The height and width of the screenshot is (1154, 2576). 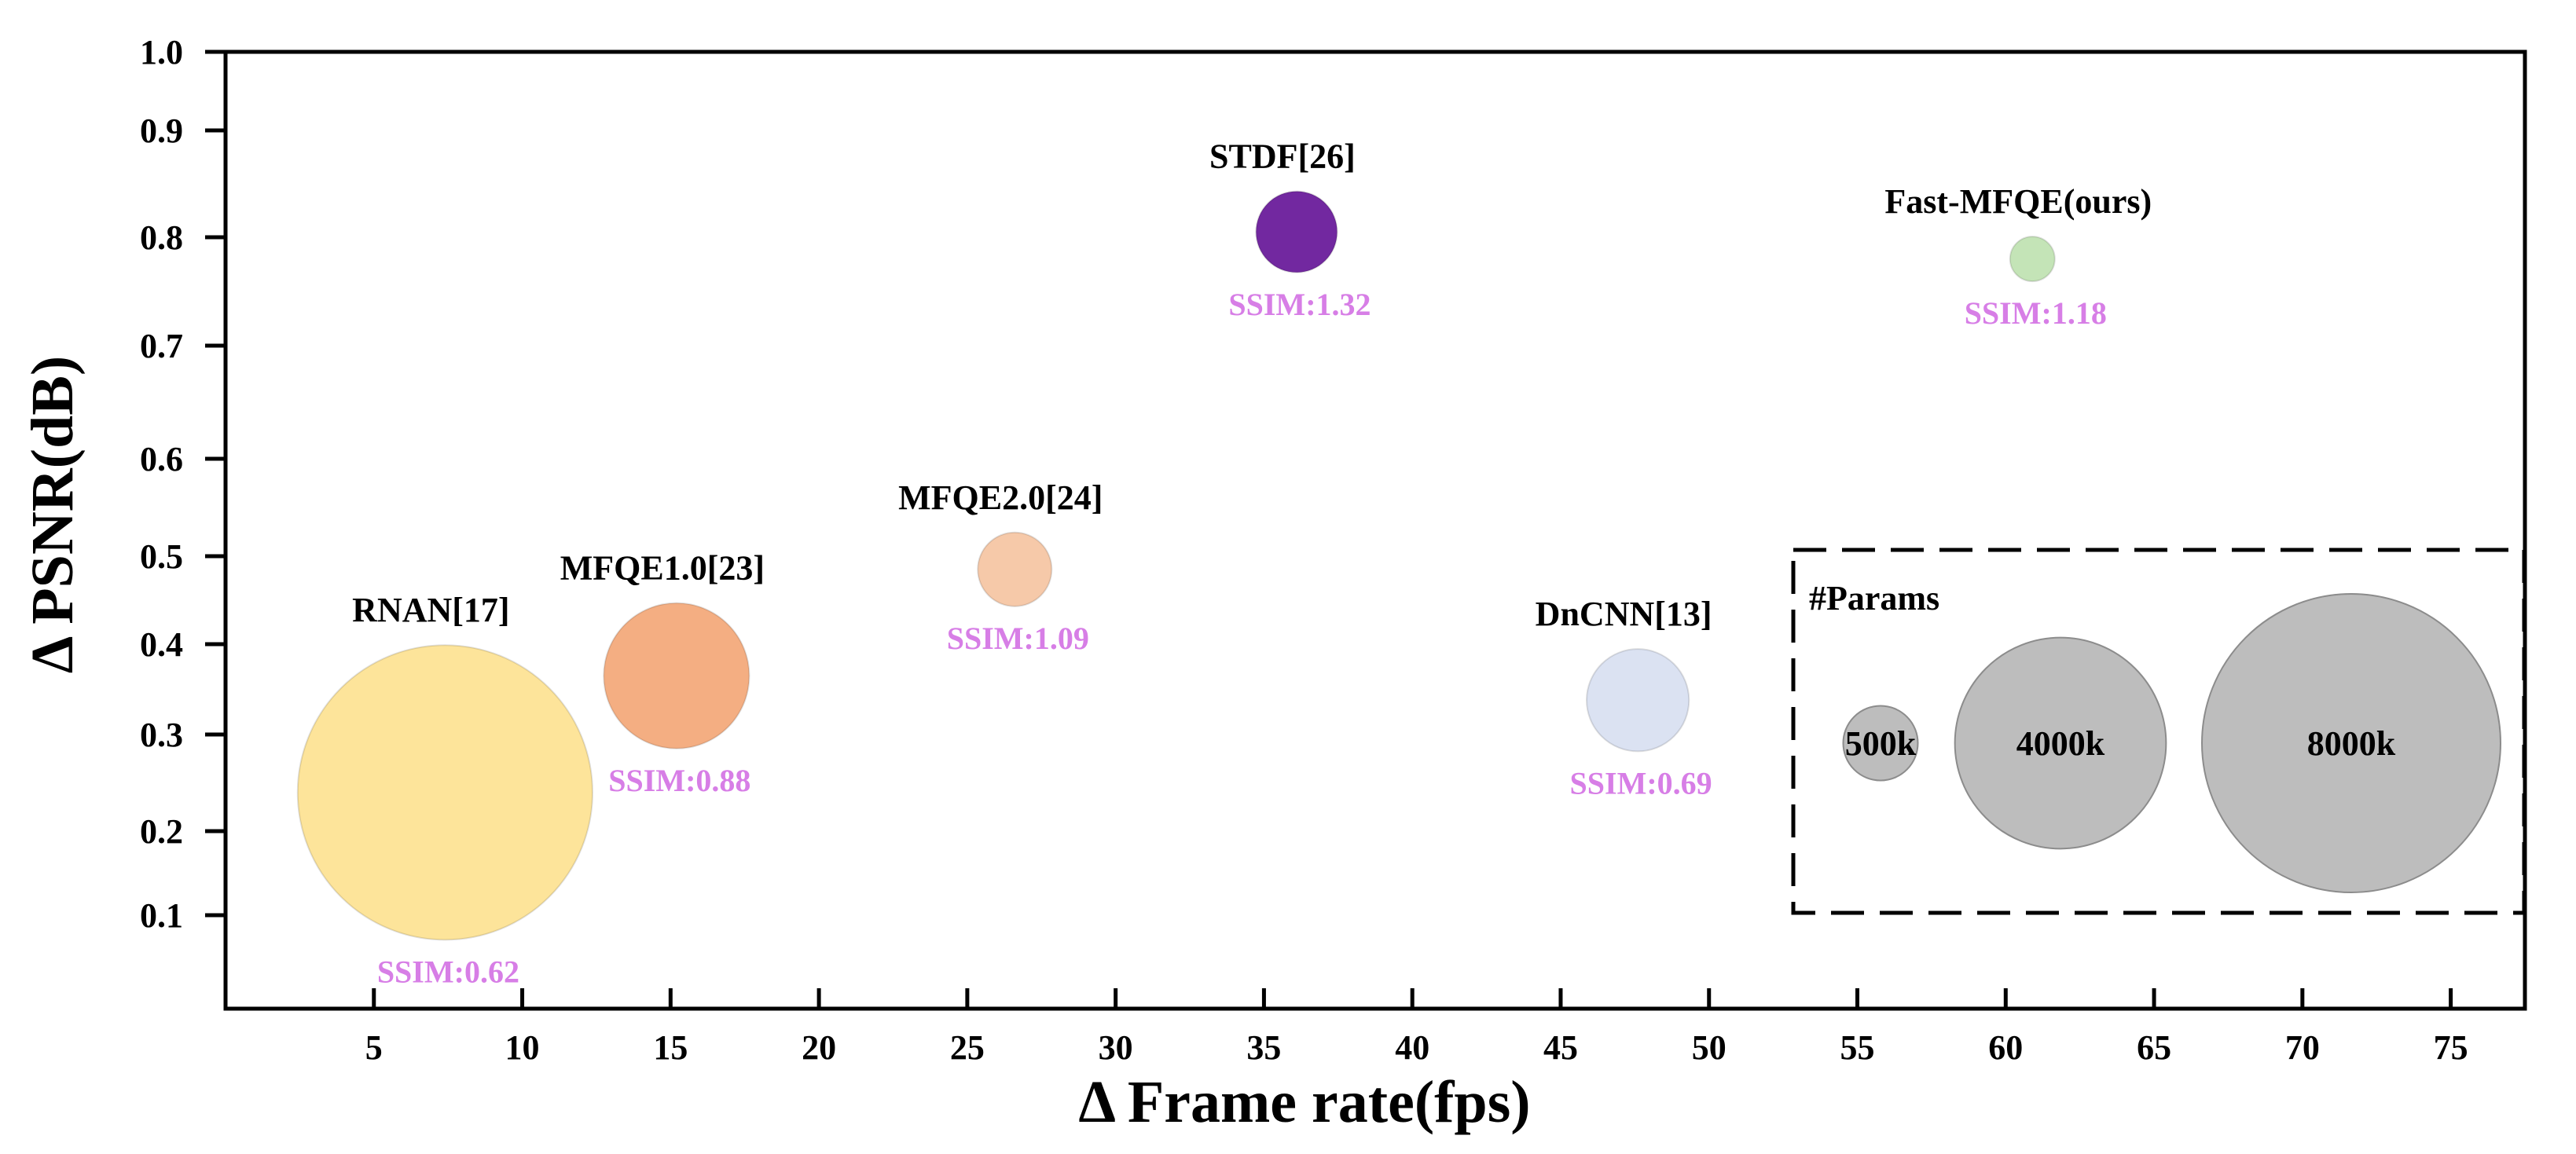 What do you see at coordinates (670, 1047) in the screenshot?
I see `x-tick-label: 15` at bounding box center [670, 1047].